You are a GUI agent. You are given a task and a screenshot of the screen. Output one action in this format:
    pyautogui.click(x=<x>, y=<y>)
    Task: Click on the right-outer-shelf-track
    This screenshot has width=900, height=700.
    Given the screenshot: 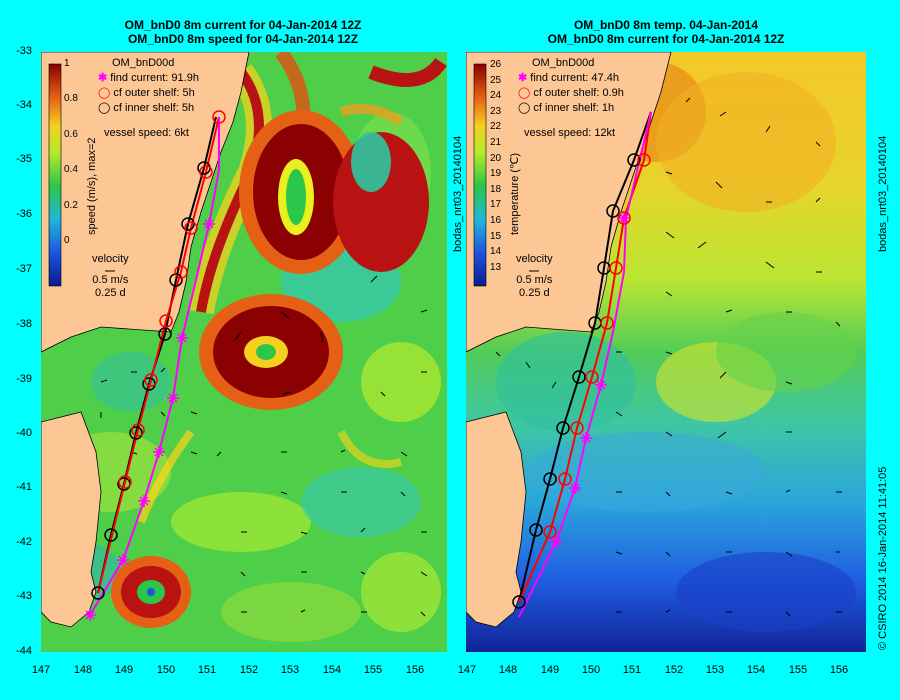 What is the action you would take?
    pyautogui.click(x=585, y=357)
    